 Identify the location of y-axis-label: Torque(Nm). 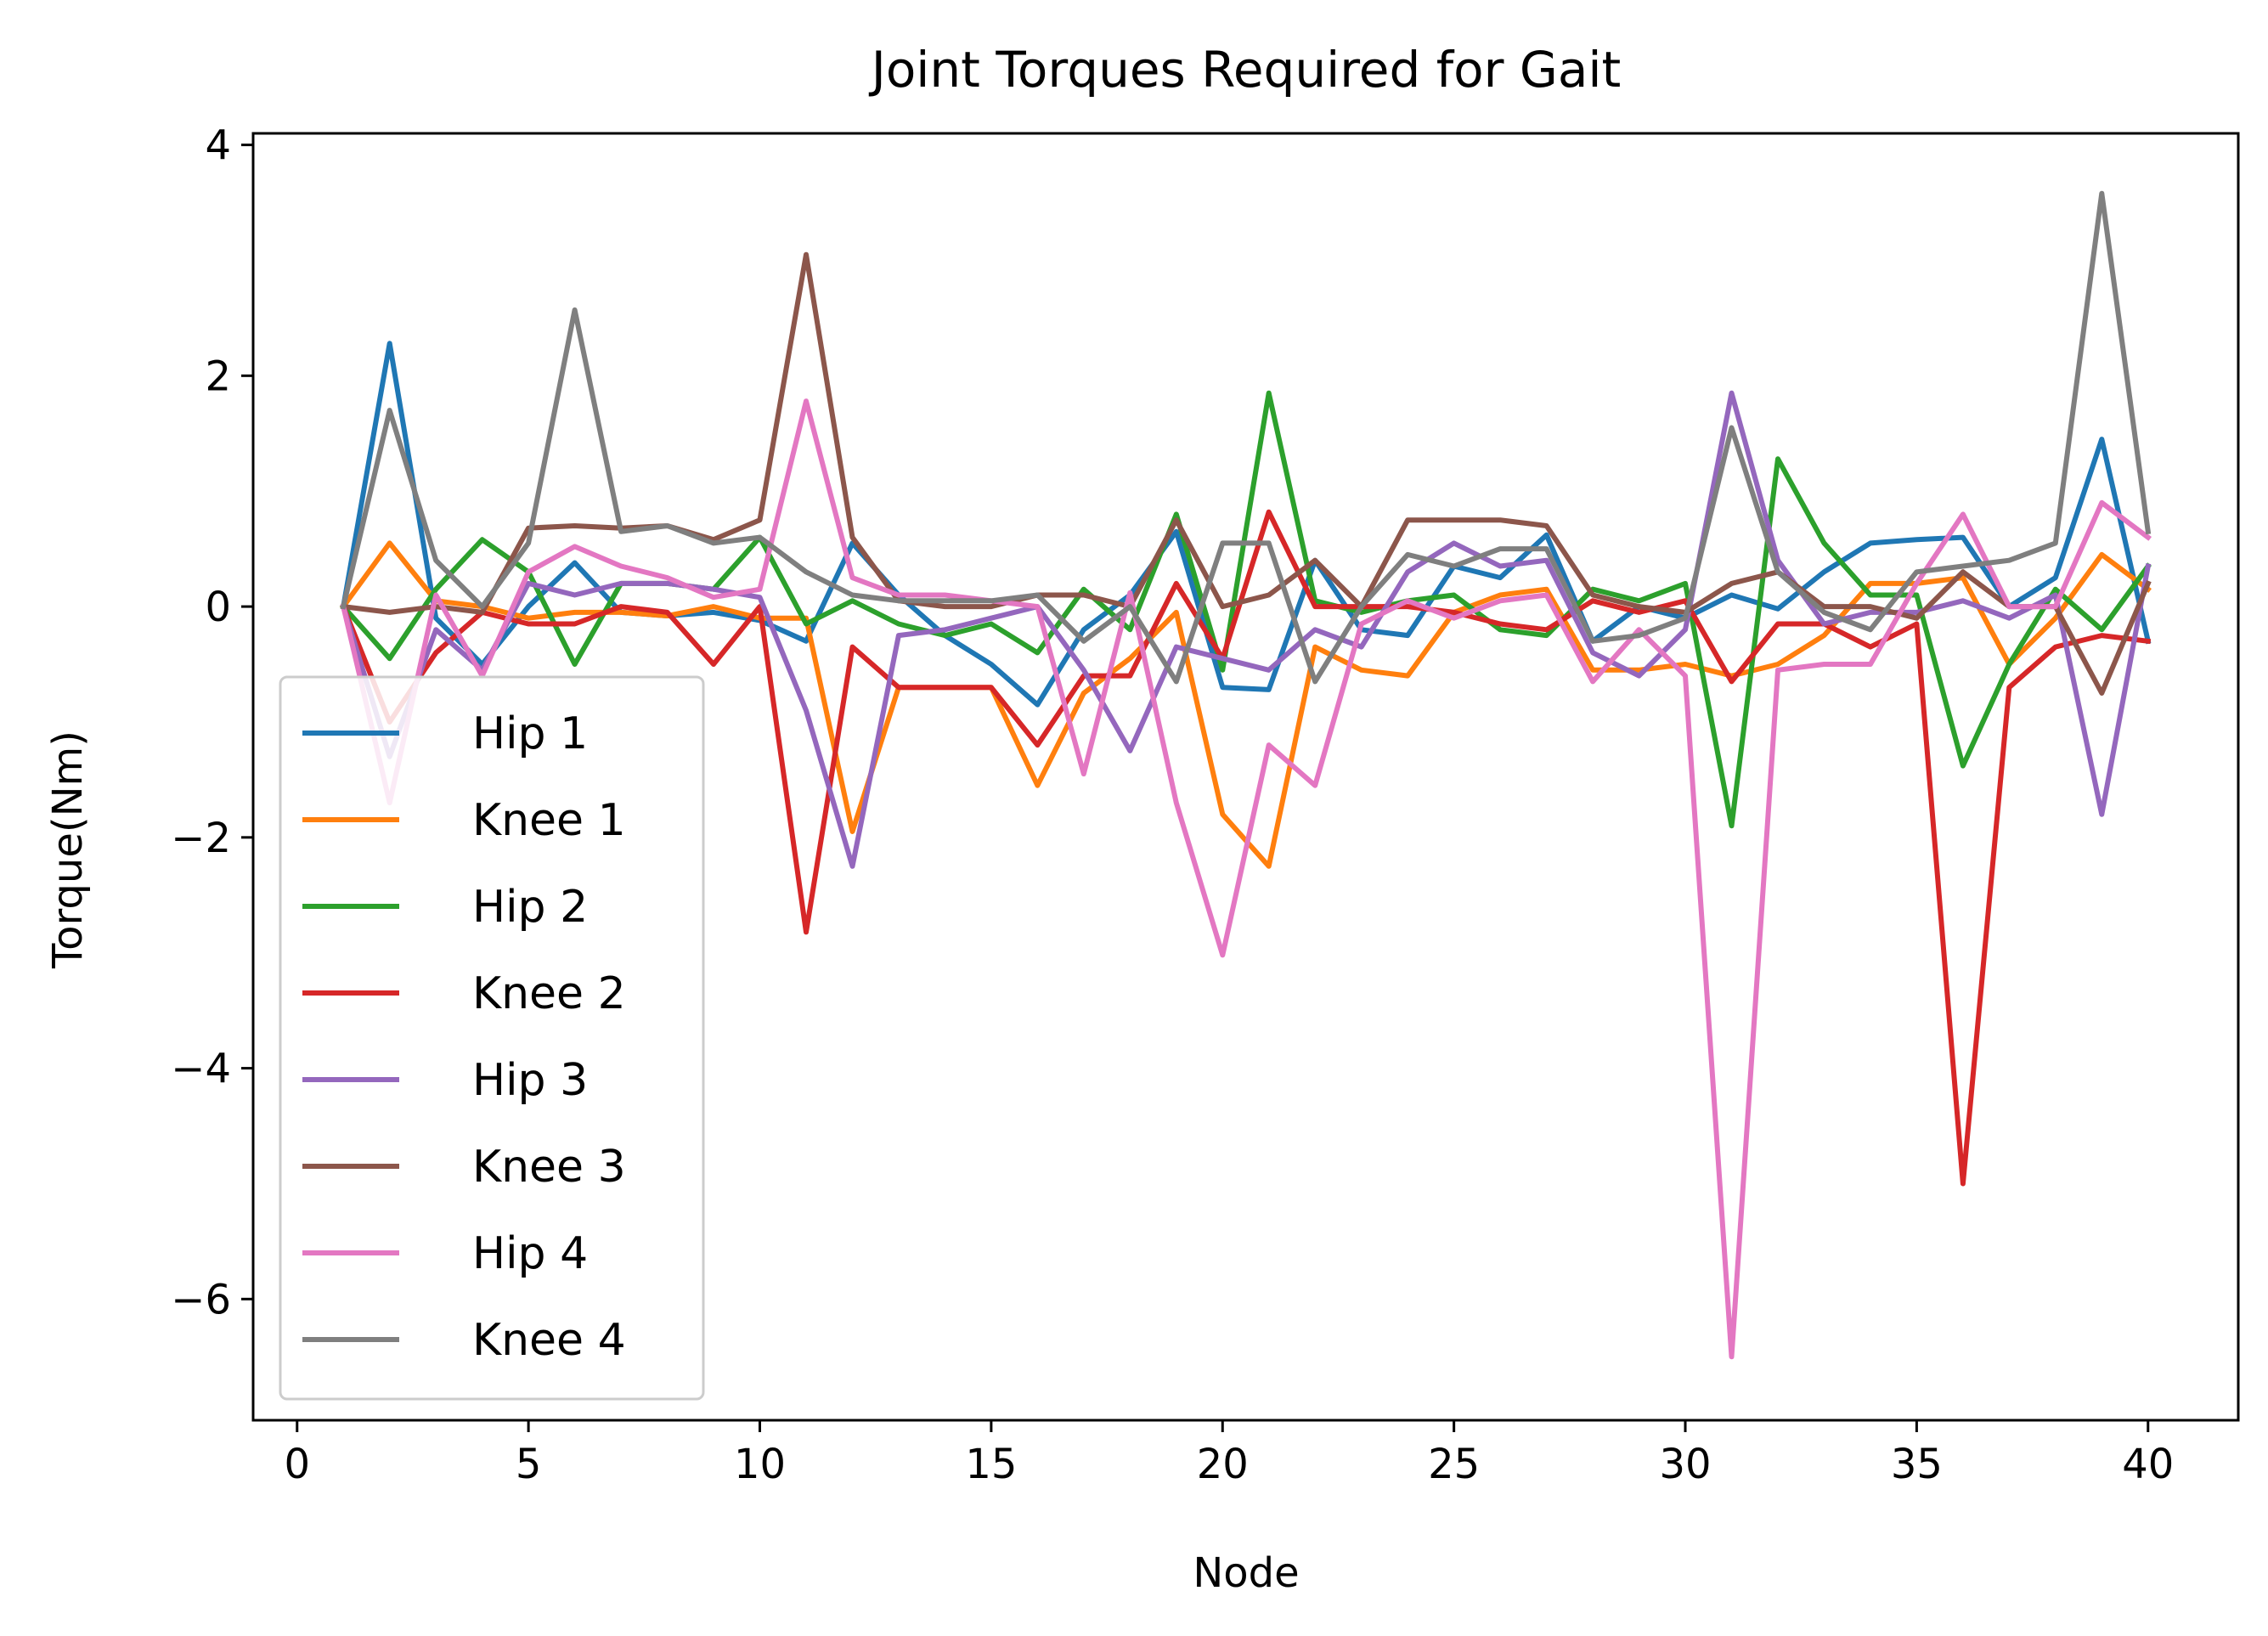
(68, 850).